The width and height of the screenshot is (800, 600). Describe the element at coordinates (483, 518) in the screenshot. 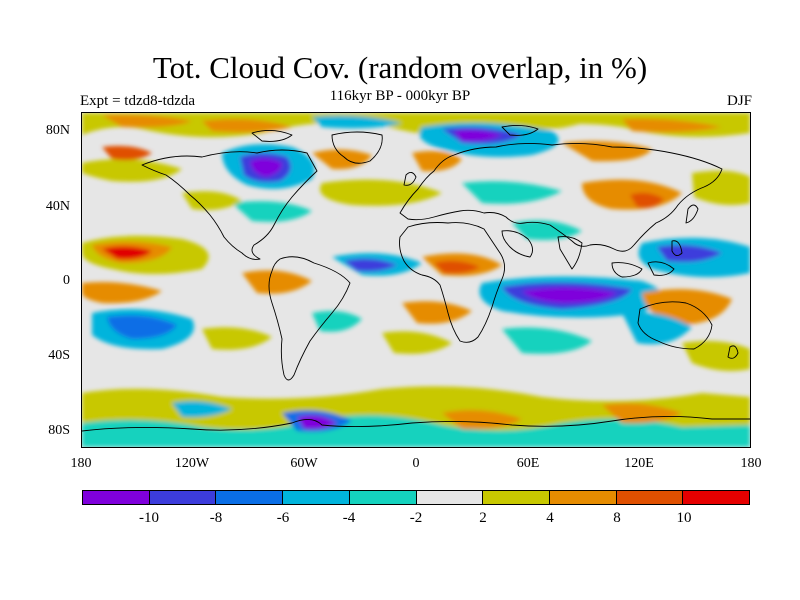

I see `colorbar-label: 2` at that location.